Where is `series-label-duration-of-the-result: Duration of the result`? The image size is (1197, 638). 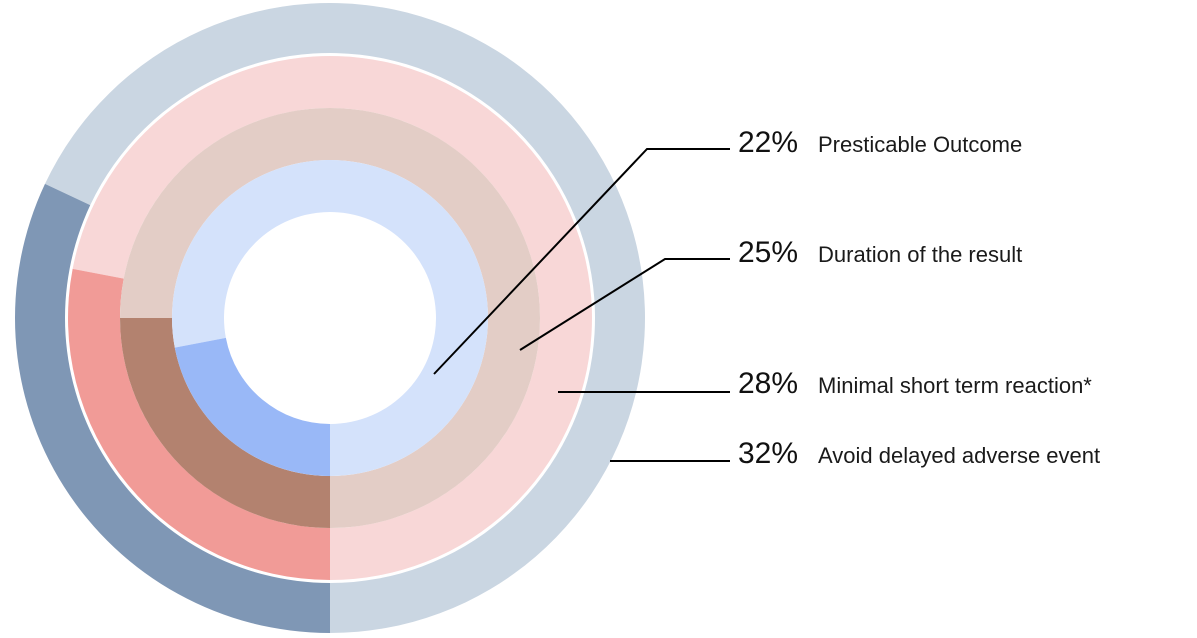 series-label-duration-of-the-result: Duration of the result is located at coordinates (920, 254).